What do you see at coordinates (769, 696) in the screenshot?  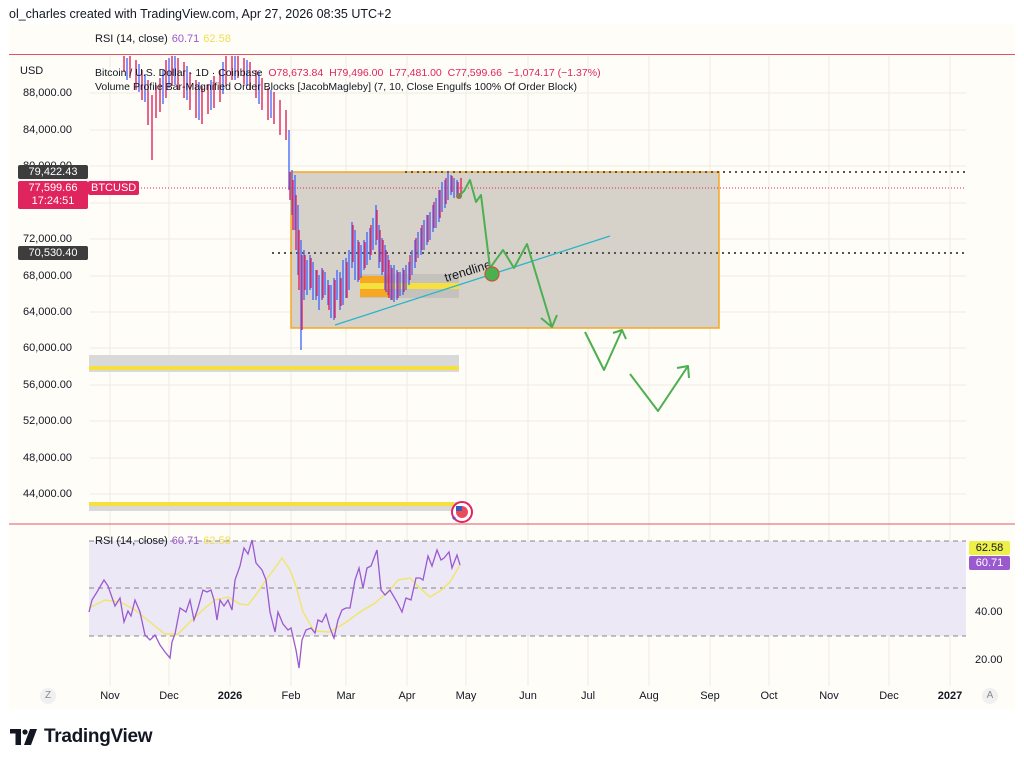 I see `x-label: Oct` at bounding box center [769, 696].